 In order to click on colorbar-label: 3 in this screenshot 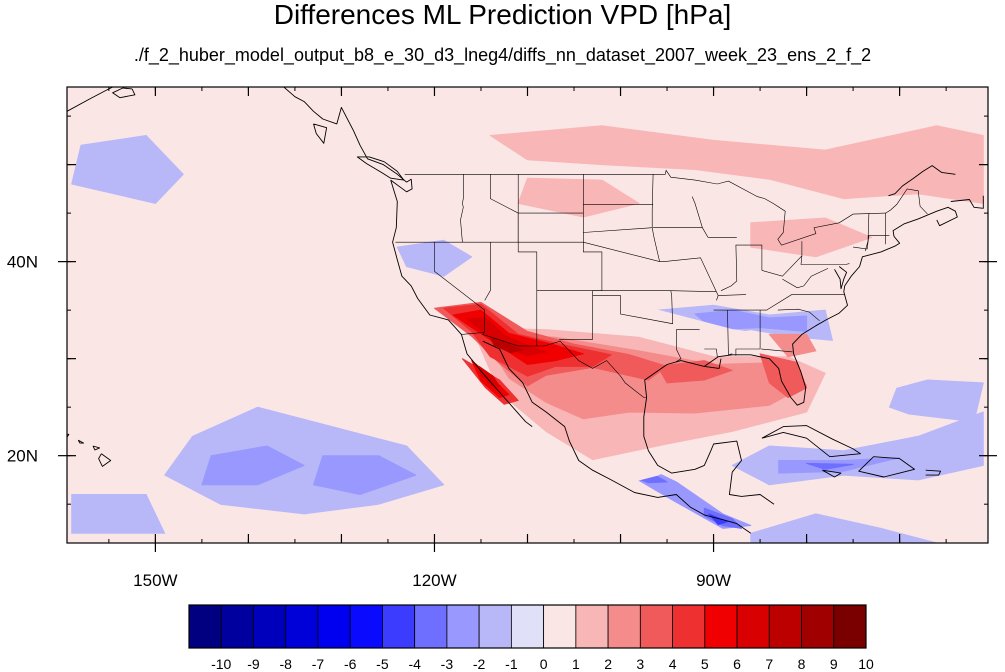, I will do `click(640, 664)`.